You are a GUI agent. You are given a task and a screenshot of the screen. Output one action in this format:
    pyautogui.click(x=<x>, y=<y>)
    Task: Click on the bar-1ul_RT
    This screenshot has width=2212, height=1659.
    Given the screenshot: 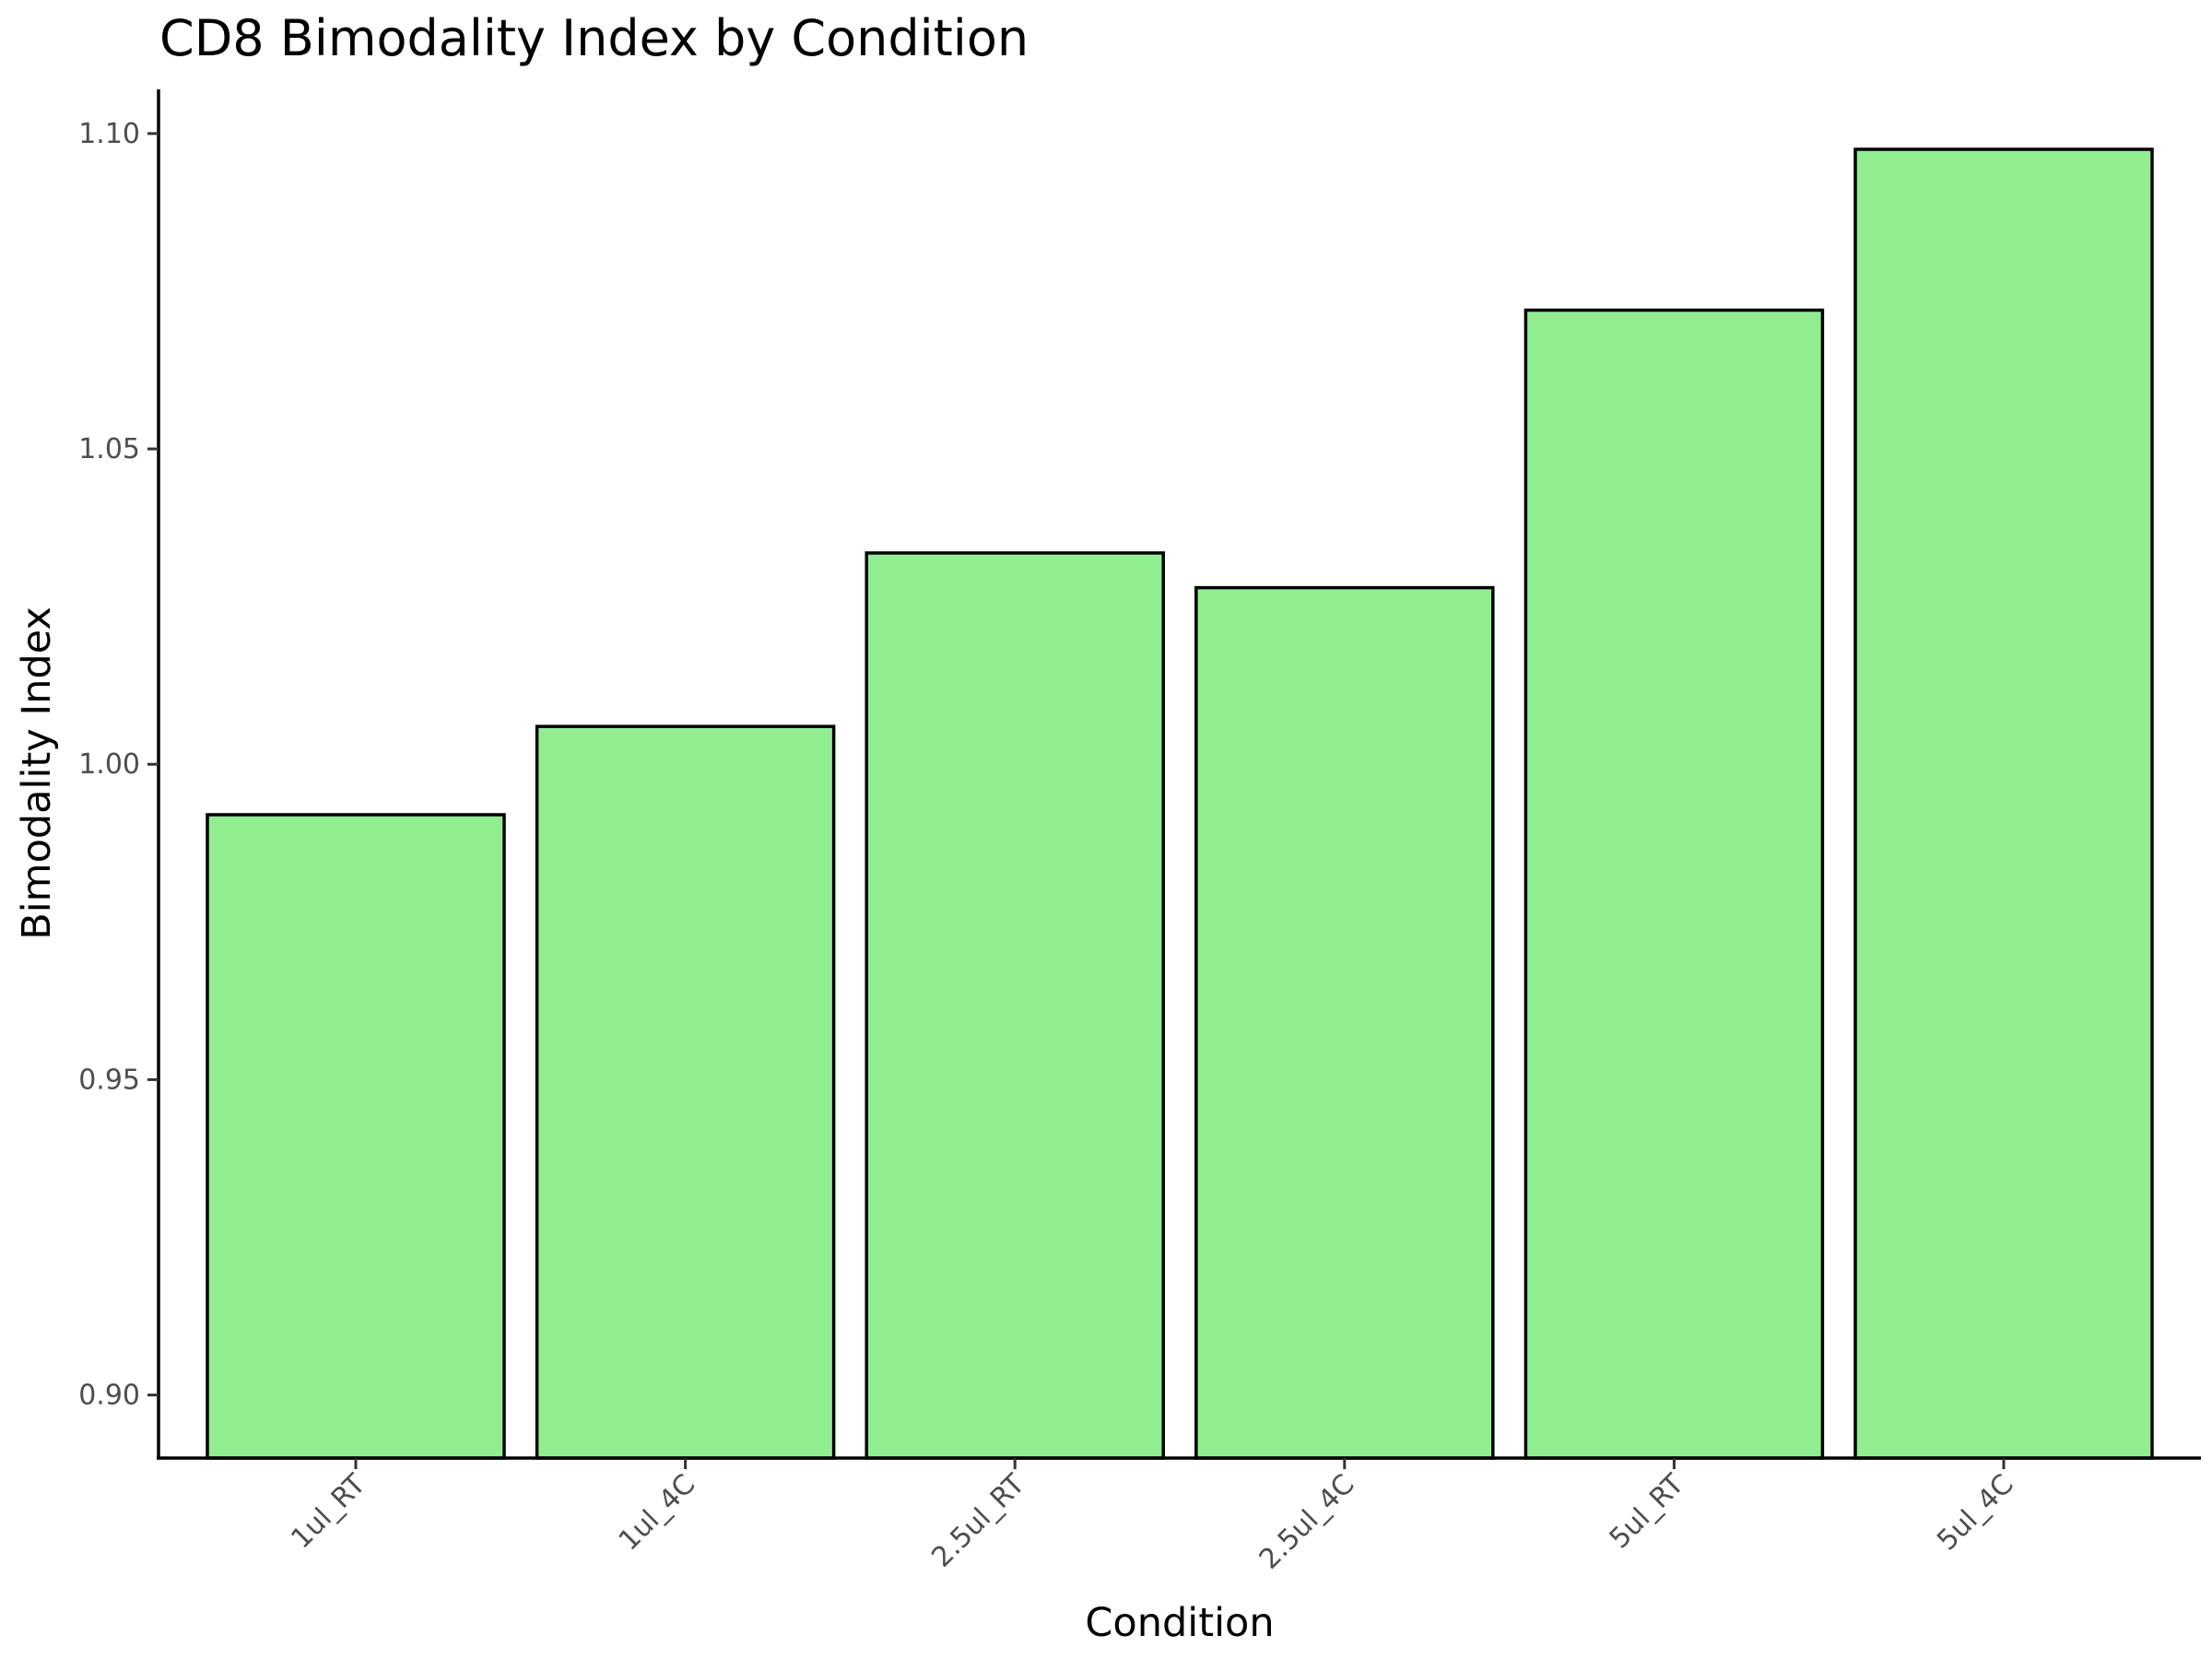 What is the action you would take?
    pyautogui.click(x=356, y=1136)
    